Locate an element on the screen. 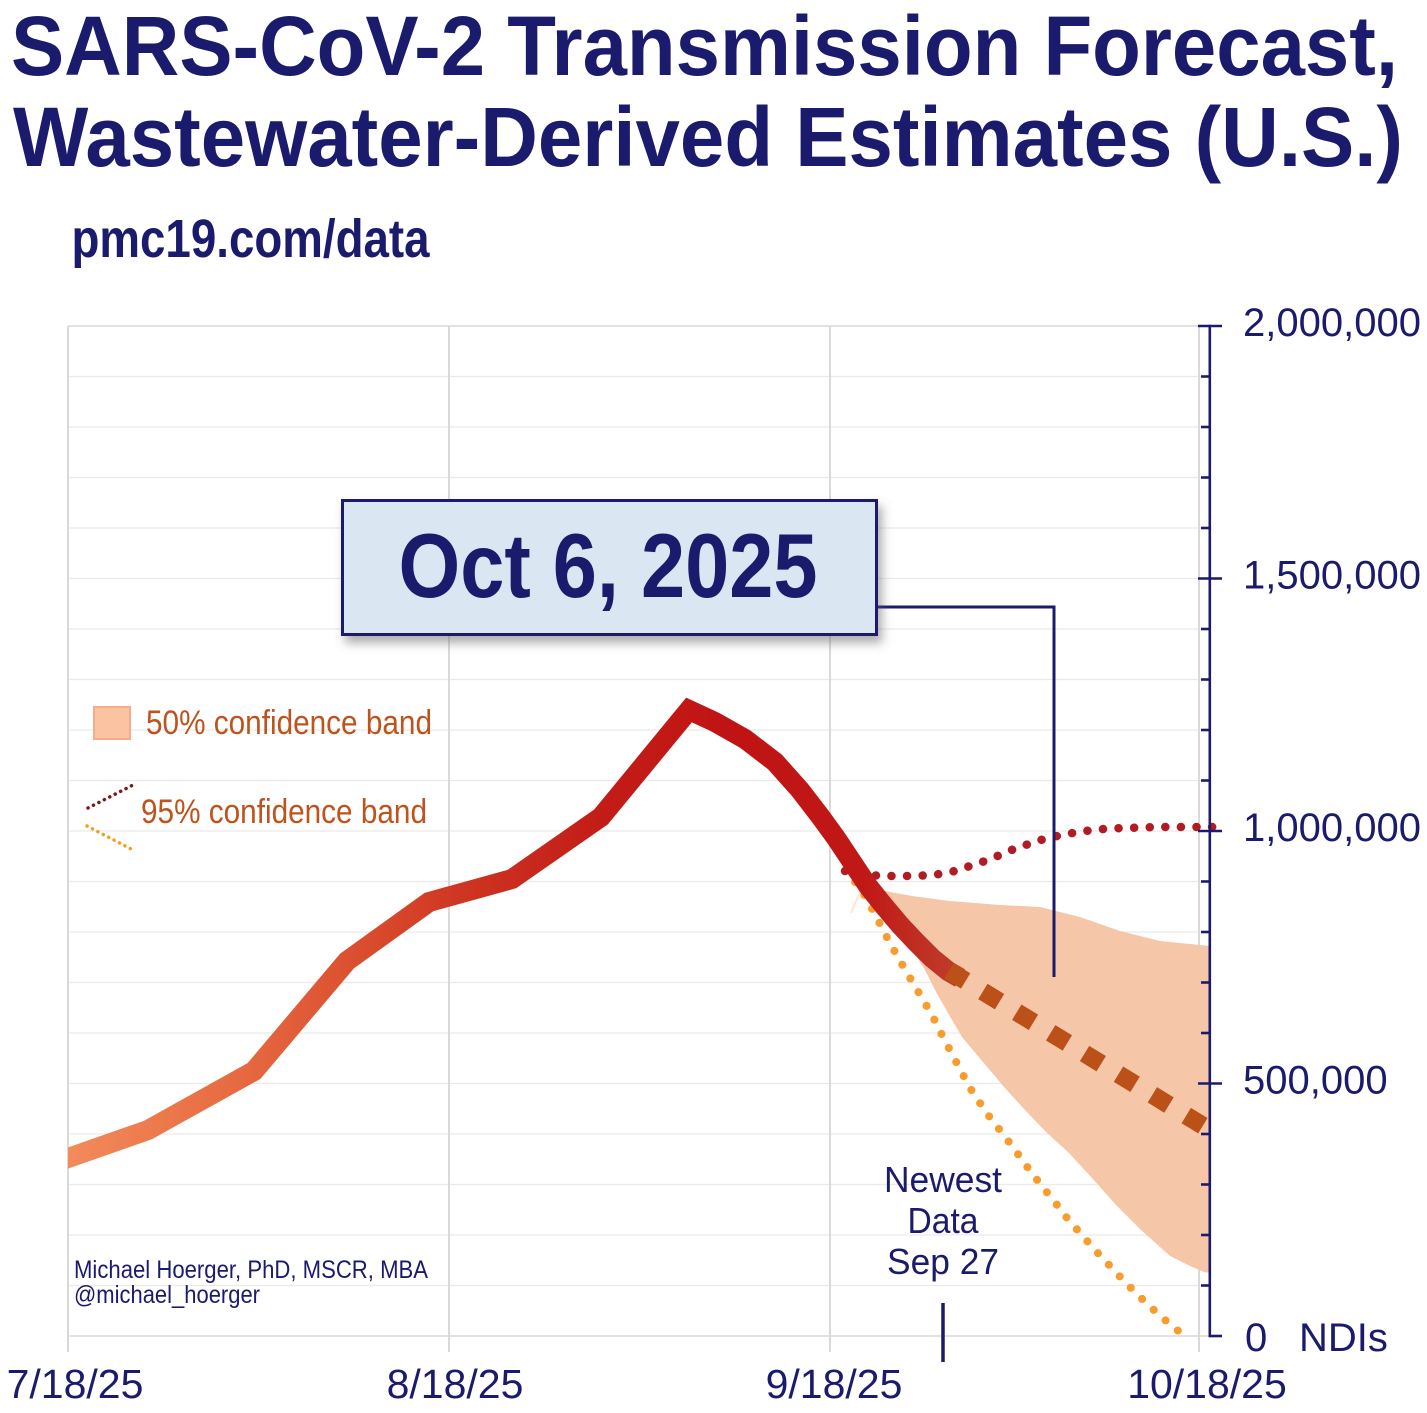 This screenshot has height=1413, width=1427. svg-text: 10/18/25 is located at coordinates (1207, 1384).